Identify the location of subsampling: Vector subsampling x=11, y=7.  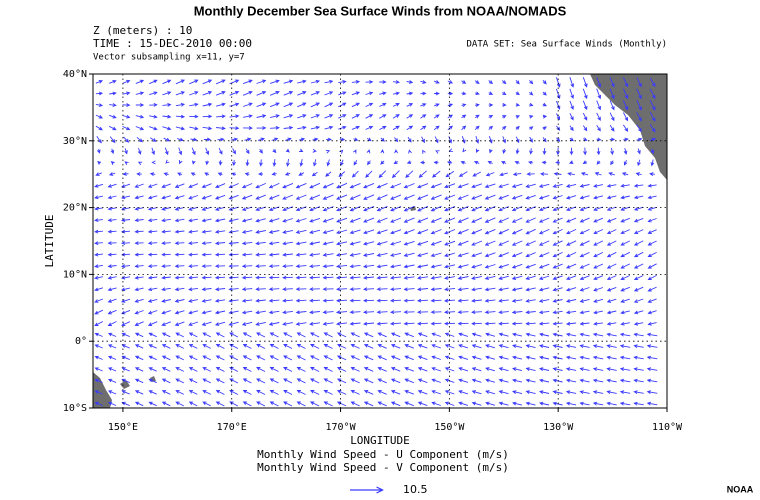
(169, 58).